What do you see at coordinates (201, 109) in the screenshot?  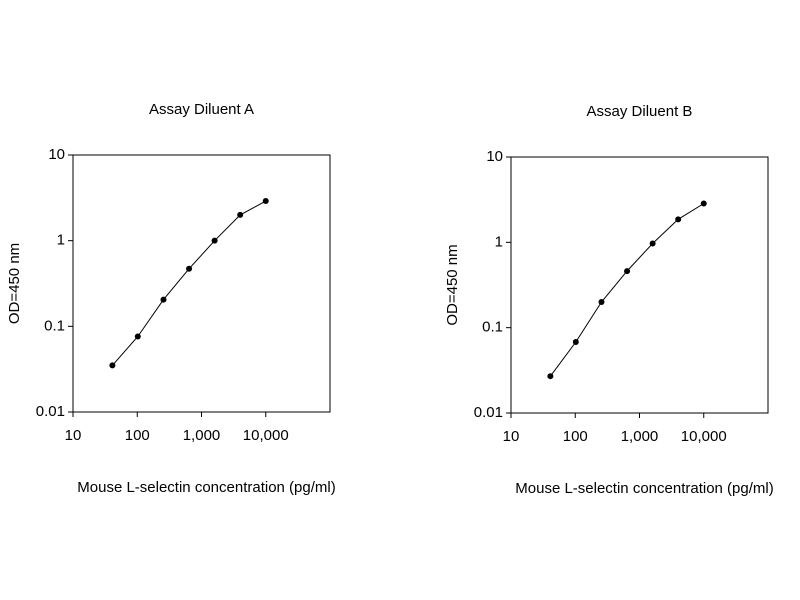 I see `chart-title: Assay Diluent A` at bounding box center [201, 109].